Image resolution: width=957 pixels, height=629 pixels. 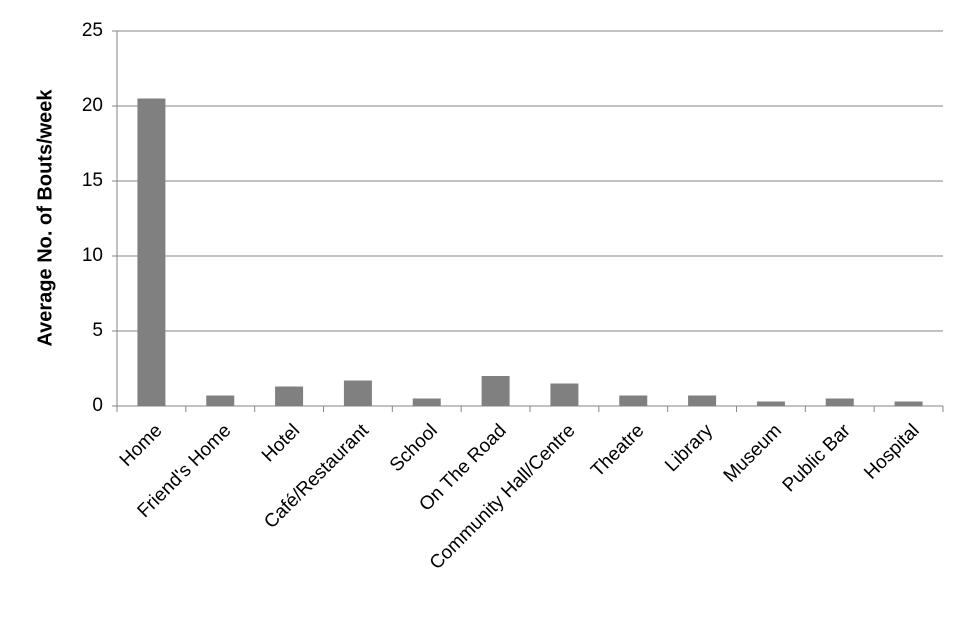 I want to click on x-tick-label: Hotel, so click(x=281, y=443).